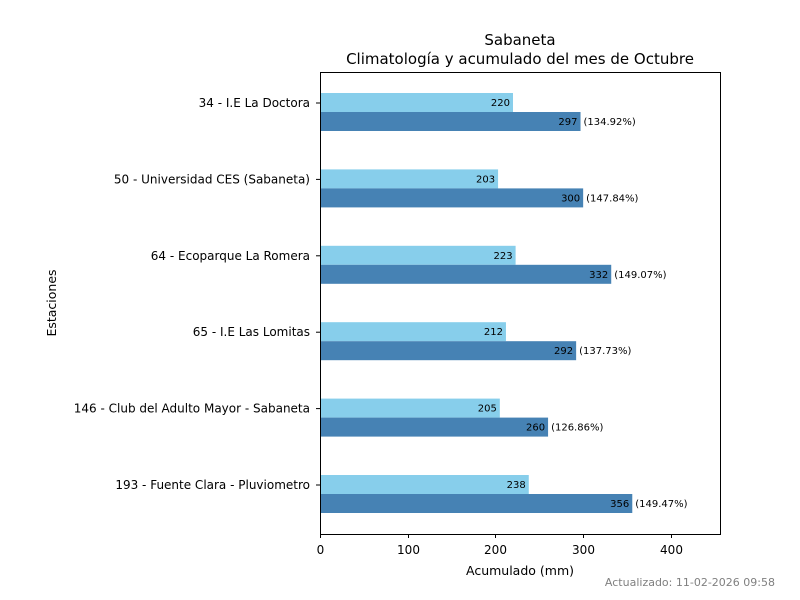 The image size is (800, 600). What do you see at coordinates (212, 485) in the screenshot?
I see `y-tick-label: 193 - Fuente Clara - Pluviometro` at bounding box center [212, 485].